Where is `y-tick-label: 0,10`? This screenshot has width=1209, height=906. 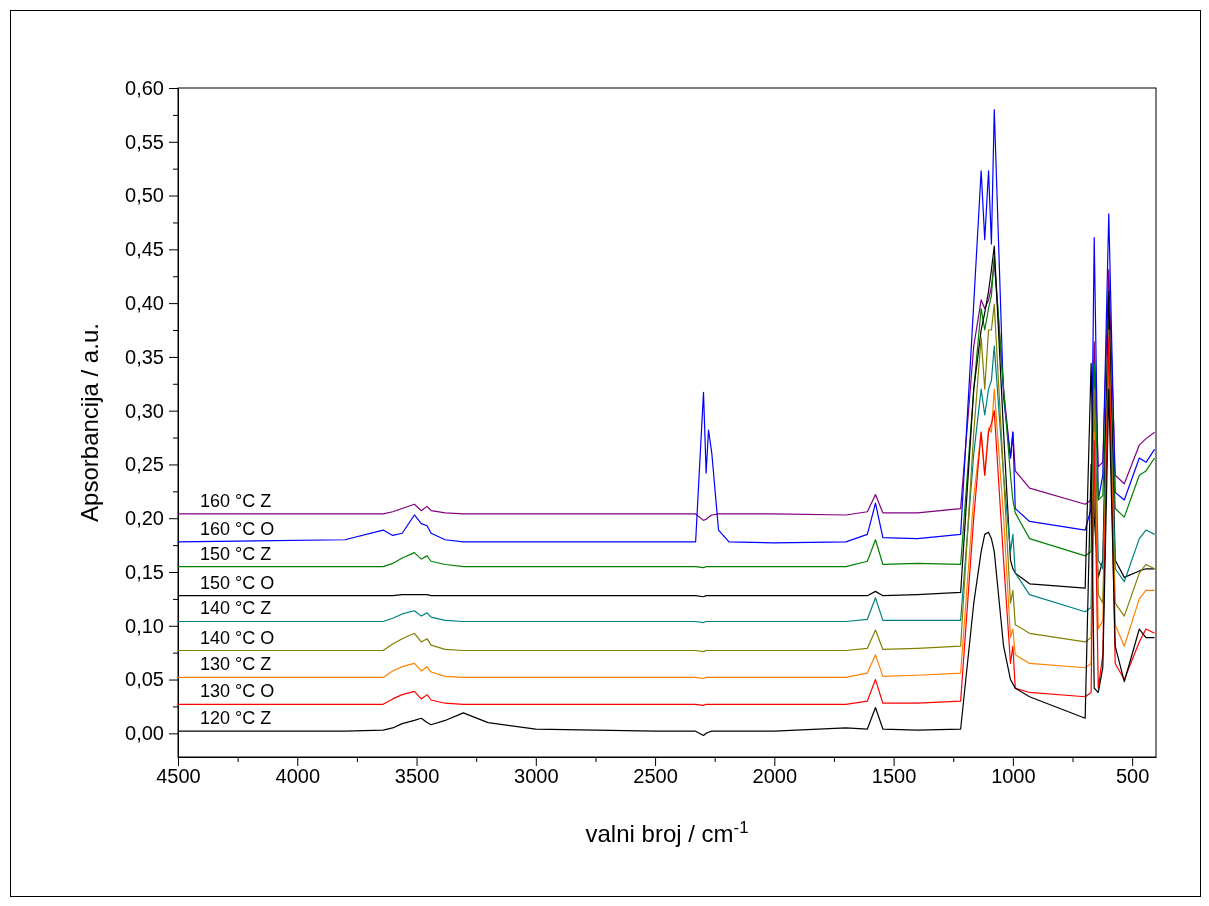 y-tick-label: 0,10 is located at coordinates (144, 625).